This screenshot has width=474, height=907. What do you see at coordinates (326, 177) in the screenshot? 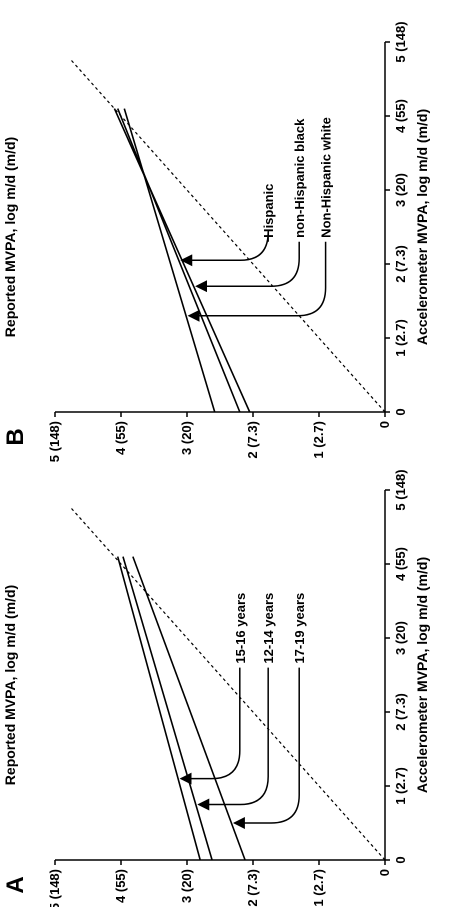
I see `series-label: Non-Hispanic white` at bounding box center [326, 177].